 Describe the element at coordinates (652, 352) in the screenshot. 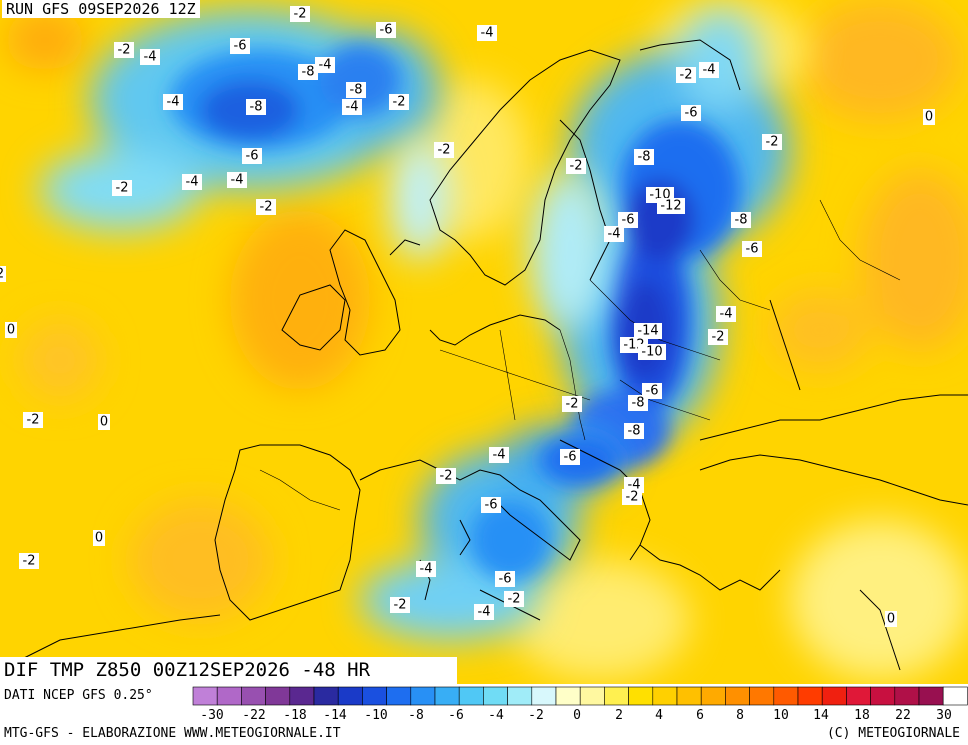

I see `contour-label: -10` at that location.